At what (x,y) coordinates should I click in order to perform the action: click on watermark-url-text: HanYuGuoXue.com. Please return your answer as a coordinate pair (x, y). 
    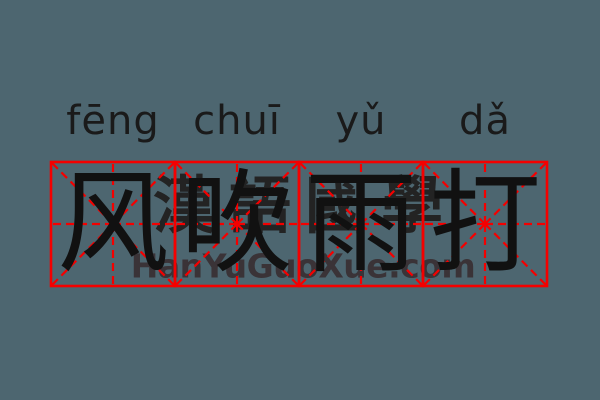
    Looking at the image, I should click on (303, 266).